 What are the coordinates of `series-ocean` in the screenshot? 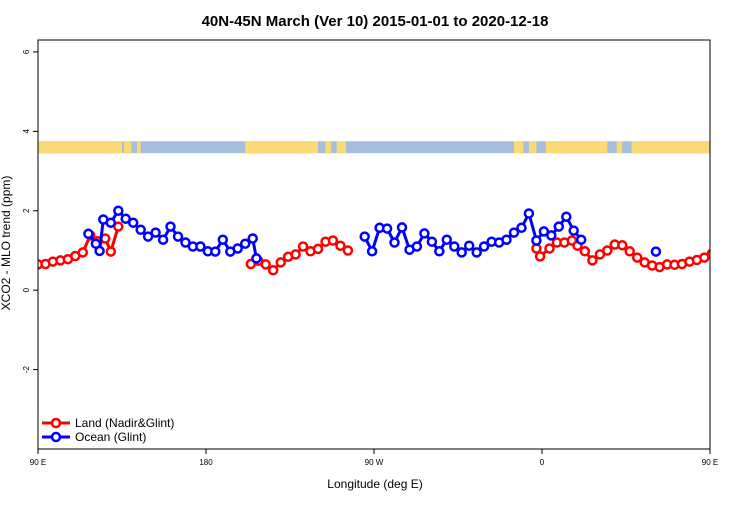 It's located at (416, 234).